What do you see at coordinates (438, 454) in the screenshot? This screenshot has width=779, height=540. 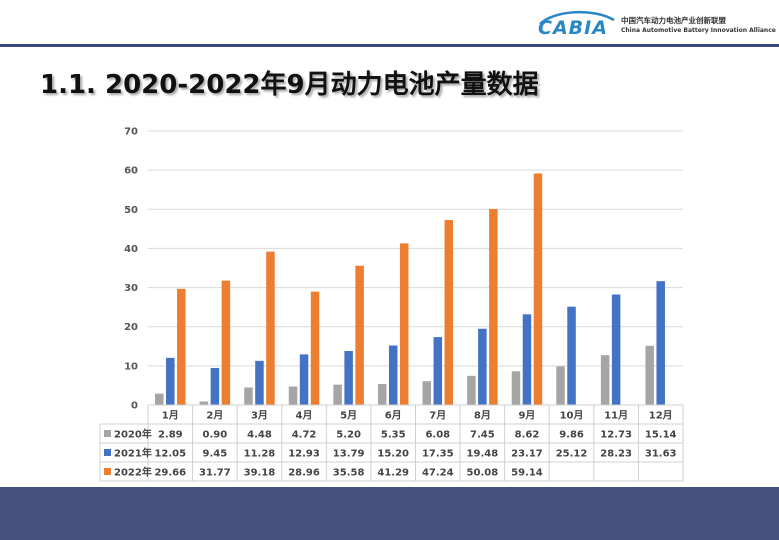 I see `data-label: 17.35` at bounding box center [438, 454].